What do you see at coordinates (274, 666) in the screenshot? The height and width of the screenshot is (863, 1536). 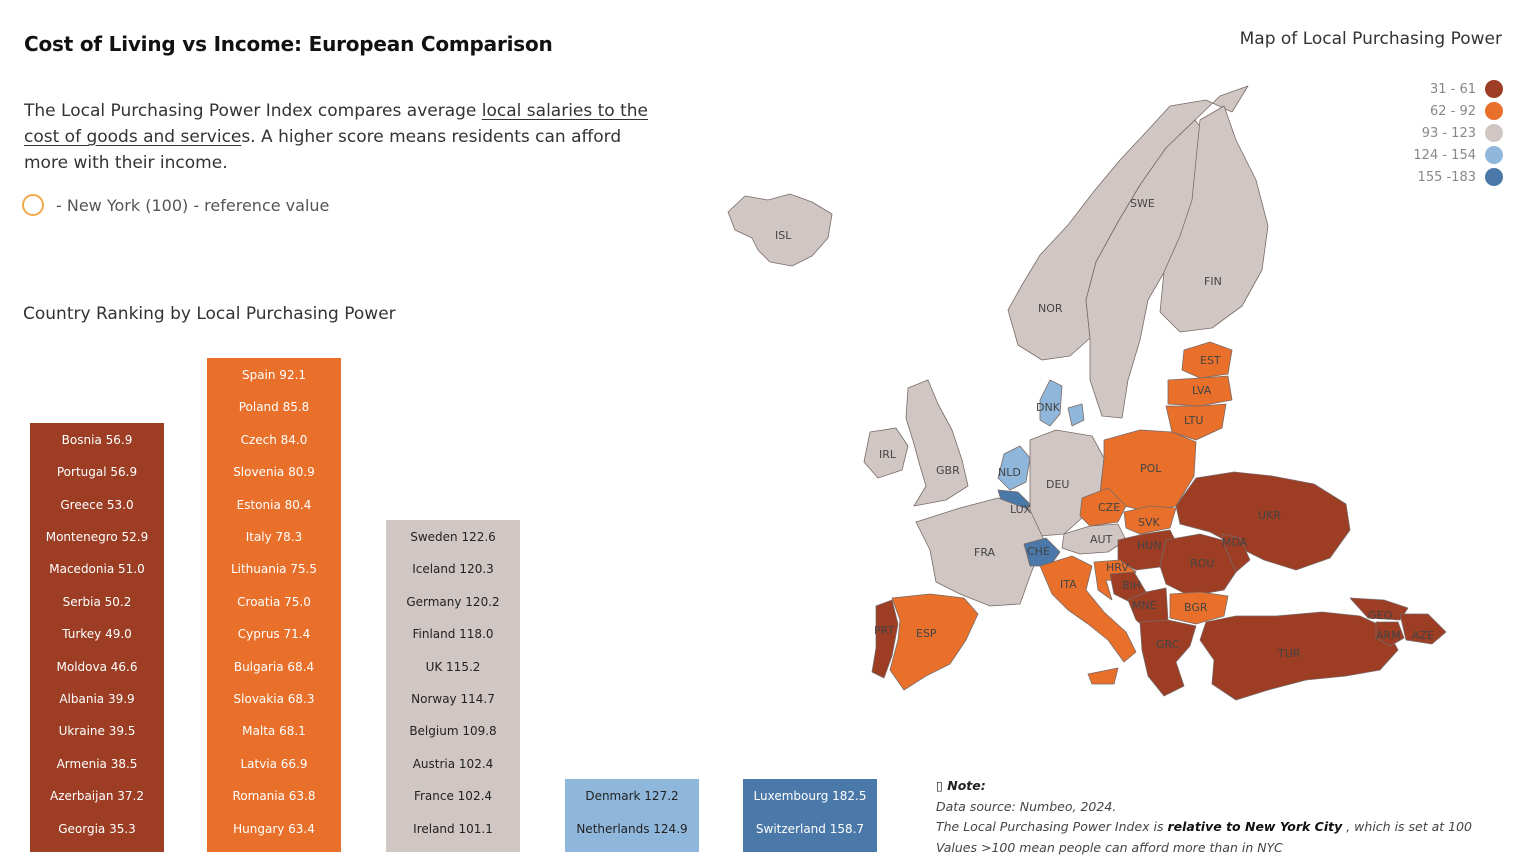 I see `ranking-cell: Bulgaria 68.4` at bounding box center [274, 666].